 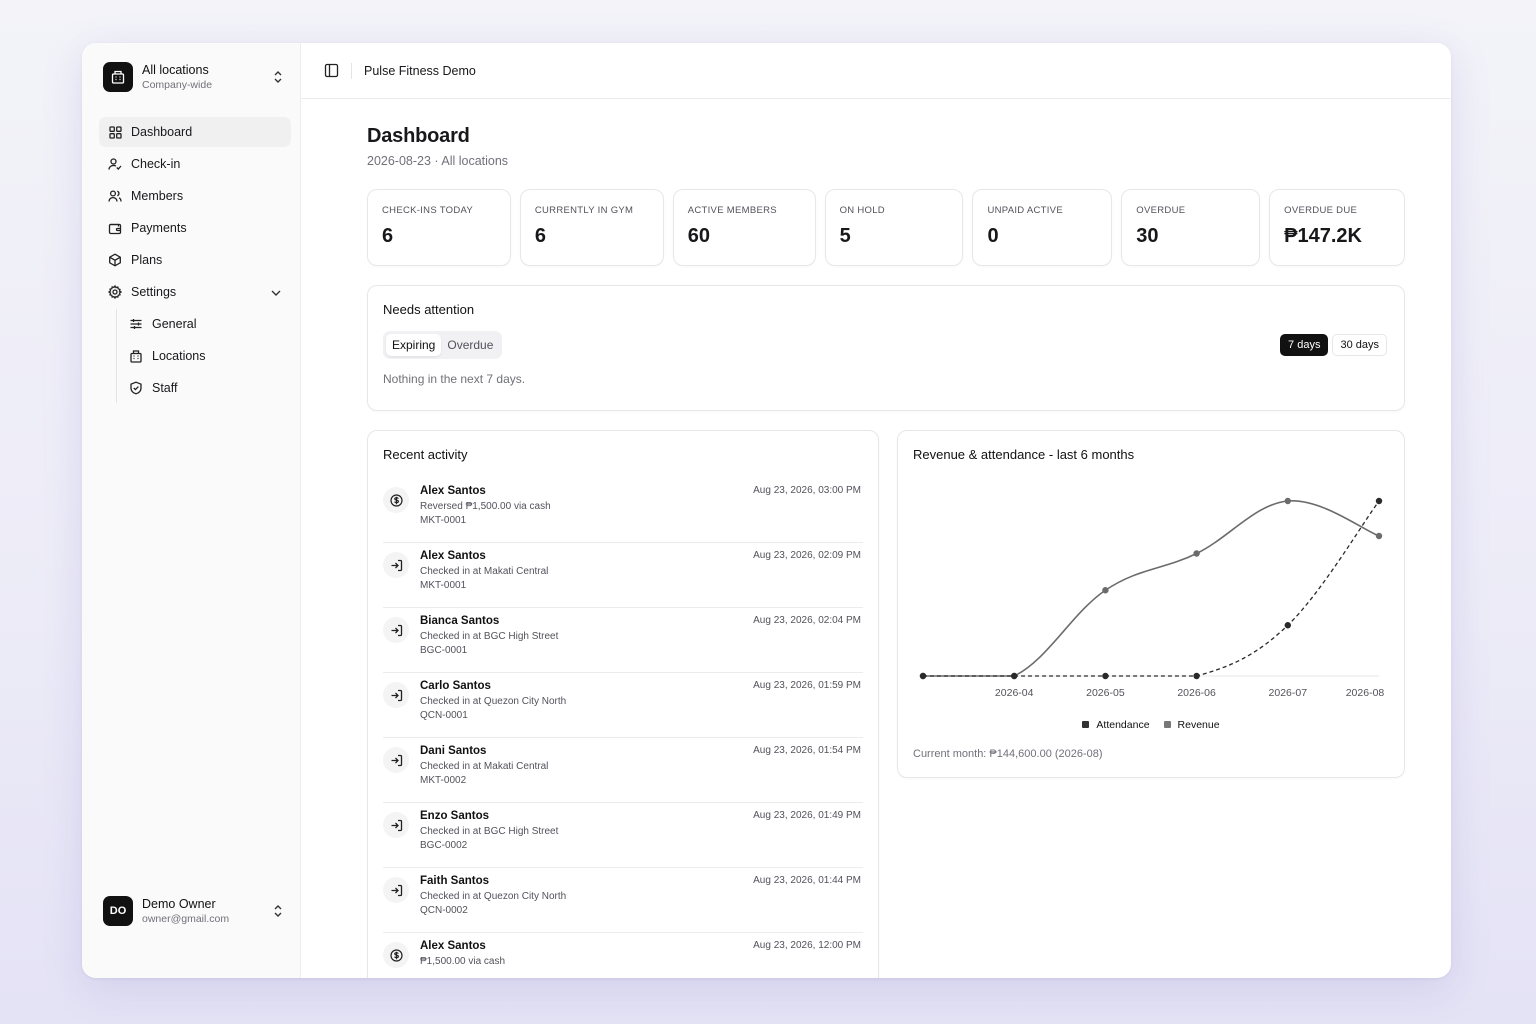 I want to click on wallet-icon, so click(x=115, y=228).